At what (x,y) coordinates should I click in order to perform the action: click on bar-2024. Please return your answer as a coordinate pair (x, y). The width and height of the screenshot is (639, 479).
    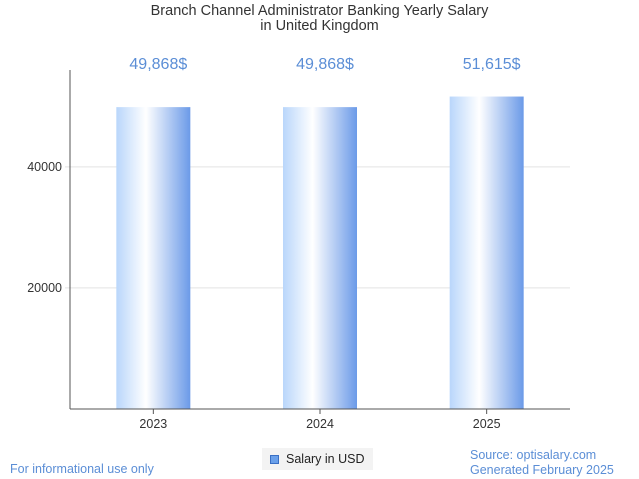
    Looking at the image, I should click on (320, 258).